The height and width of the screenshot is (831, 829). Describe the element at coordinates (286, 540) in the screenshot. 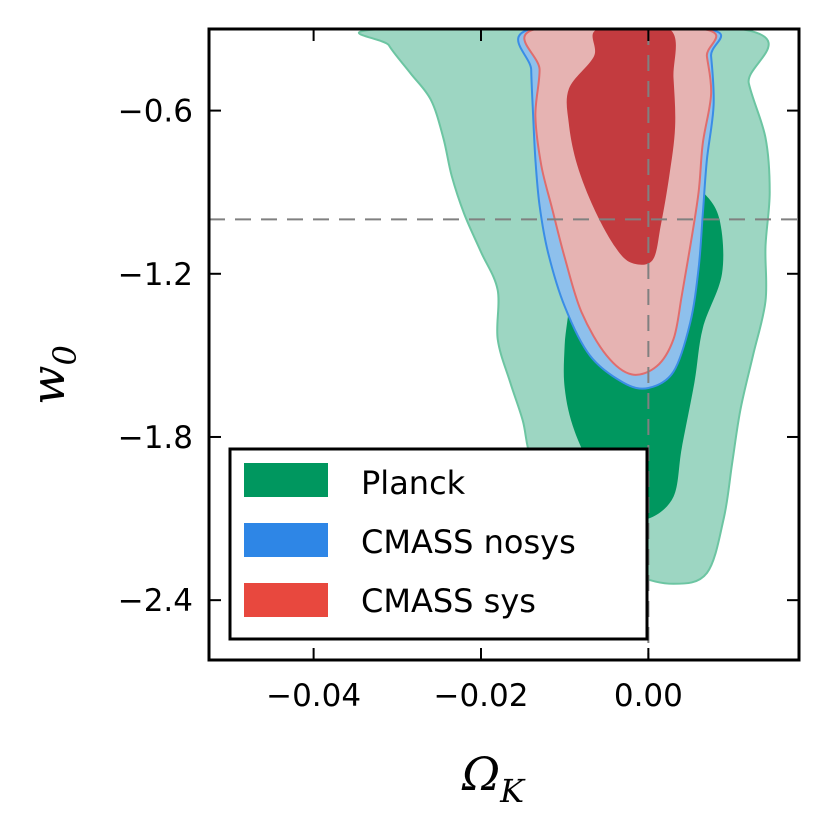

I see `legend-swatch-nosys` at that location.